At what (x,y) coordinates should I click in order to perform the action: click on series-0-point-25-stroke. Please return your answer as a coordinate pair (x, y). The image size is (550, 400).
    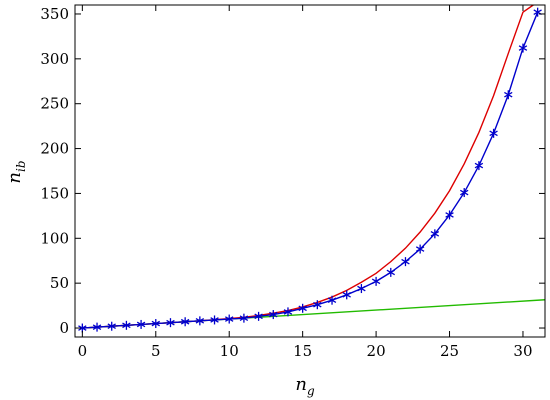
    Looking at the image, I should click on (449, 215).